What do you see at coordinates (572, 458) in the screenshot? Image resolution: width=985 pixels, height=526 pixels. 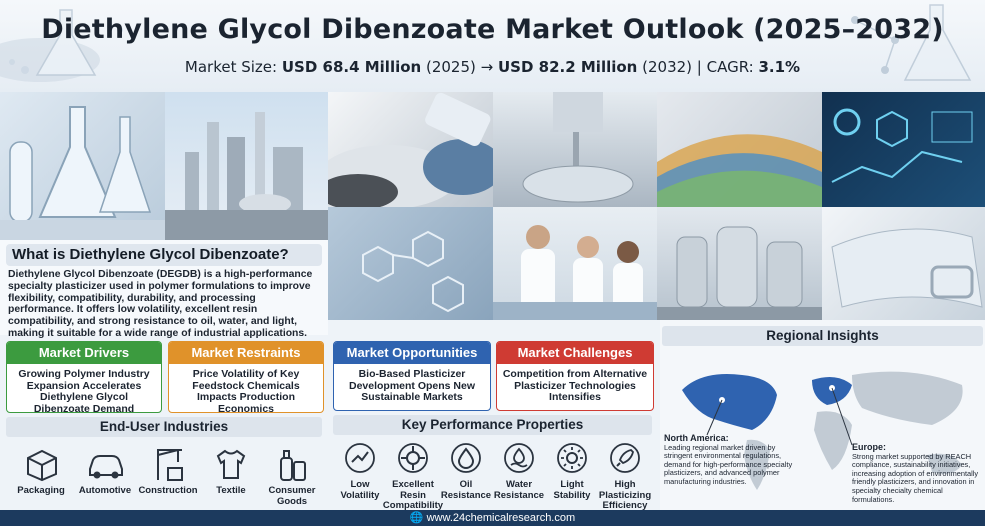 I see `sun-icon` at bounding box center [572, 458].